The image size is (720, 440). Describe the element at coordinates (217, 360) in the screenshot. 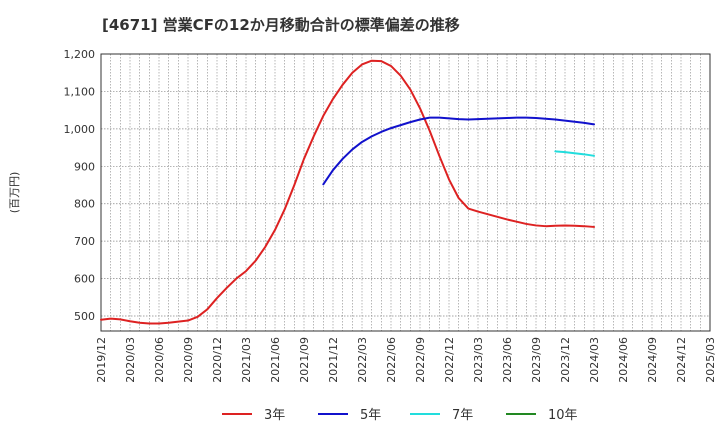

I see `x-tick-label: 2020/12` at that location.